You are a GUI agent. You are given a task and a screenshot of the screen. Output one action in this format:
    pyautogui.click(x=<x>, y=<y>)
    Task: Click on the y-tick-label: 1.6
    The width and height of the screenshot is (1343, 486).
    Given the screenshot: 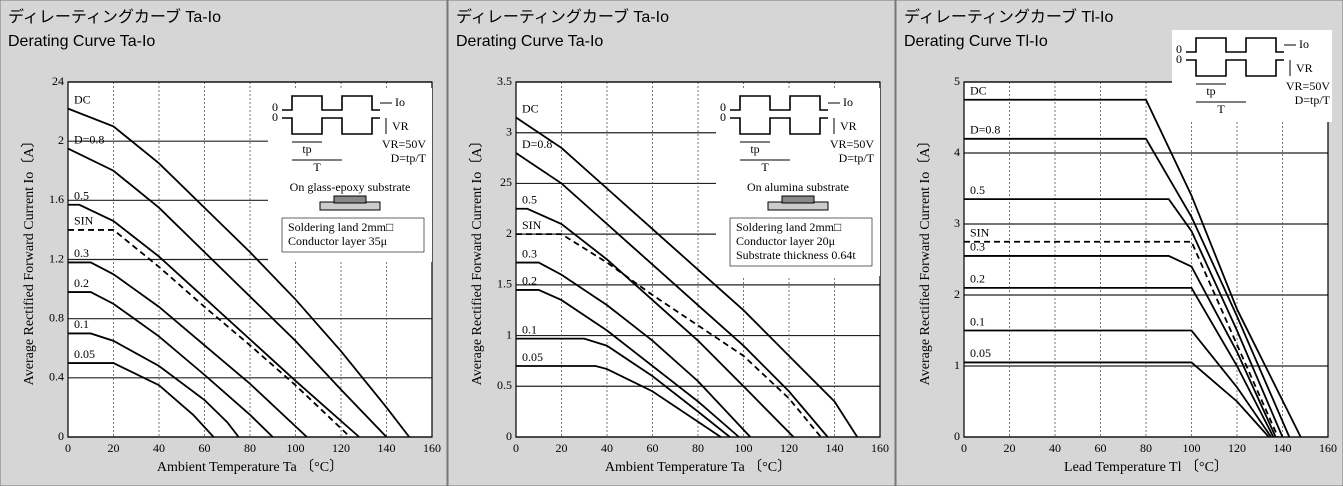 What is the action you would take?
    pyautogui.click(x=56, y=199)
    